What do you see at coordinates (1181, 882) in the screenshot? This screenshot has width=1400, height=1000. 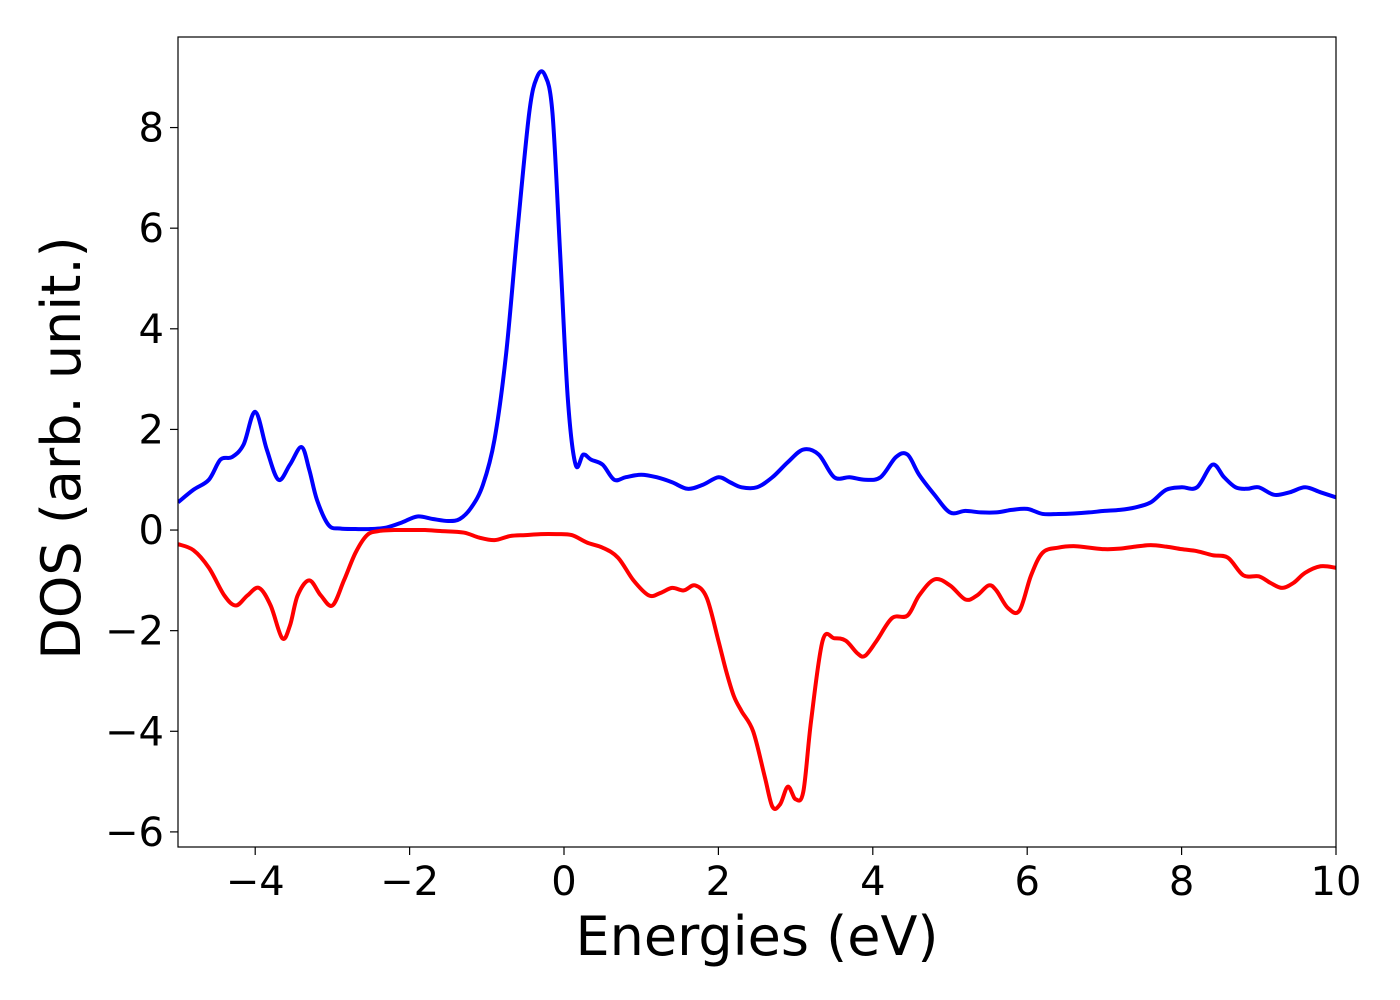 I see `x-tick-label: 8` at bounding box center [1181, 882].